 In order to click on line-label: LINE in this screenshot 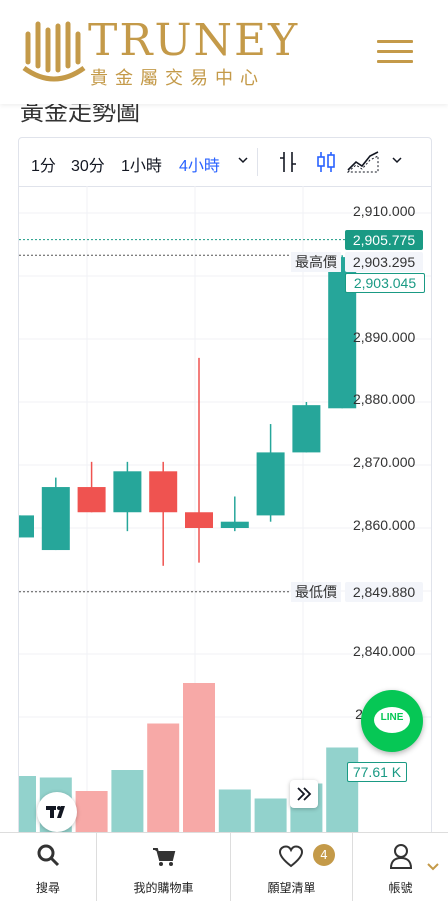, I will do `click(392, 717)`.